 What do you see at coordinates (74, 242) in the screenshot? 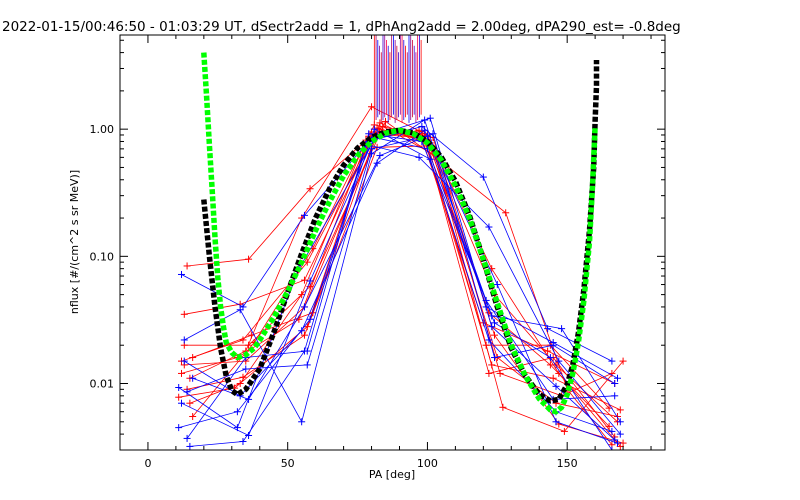
I see `y-axis-title: nflux [#/(cm^2 s sr MeV)]` at bounding box center [74, 242].